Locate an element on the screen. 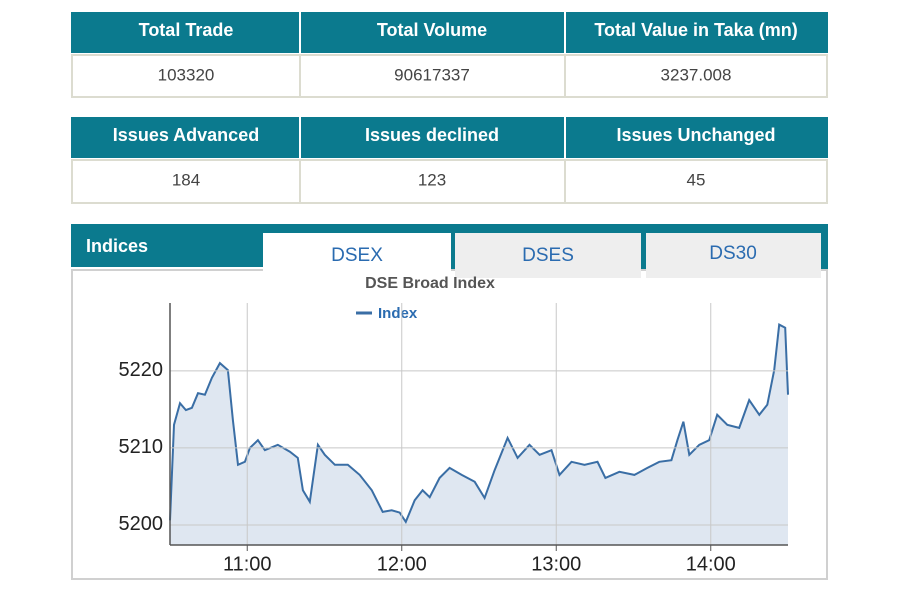  tab-label: DS30 is located at coordinates (733, 253).